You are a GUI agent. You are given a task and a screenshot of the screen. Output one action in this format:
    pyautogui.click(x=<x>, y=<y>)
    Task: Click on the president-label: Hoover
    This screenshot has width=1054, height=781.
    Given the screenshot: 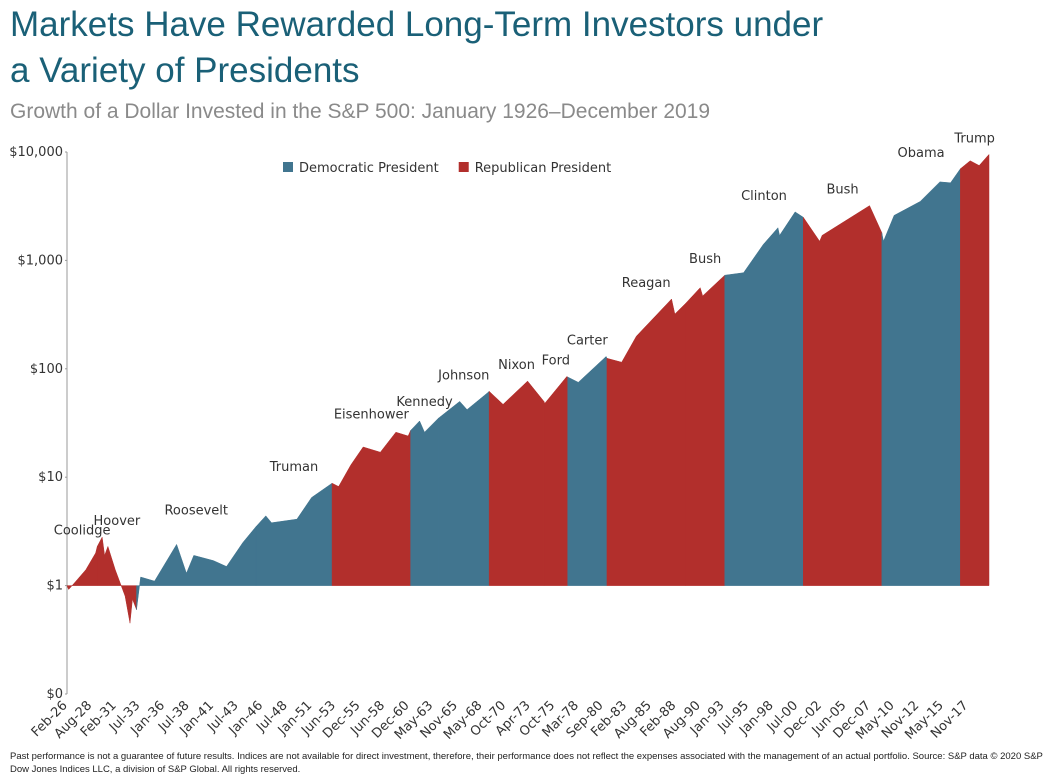 What is the action you would take?
    pyautogui.click(x=117, y=521)
    